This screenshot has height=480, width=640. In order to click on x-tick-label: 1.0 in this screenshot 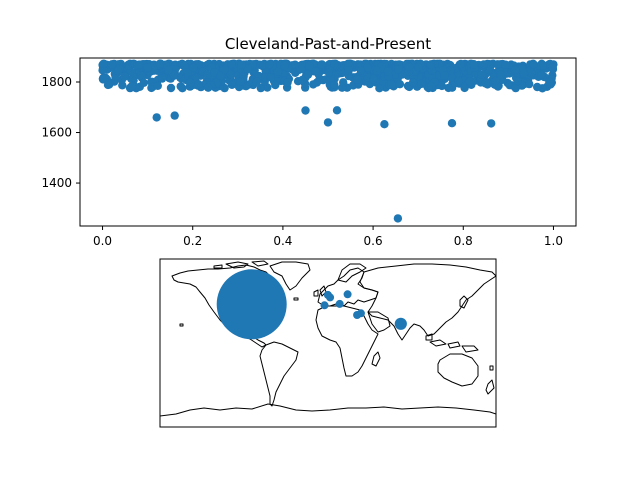, I will do `click(553, 241)`.